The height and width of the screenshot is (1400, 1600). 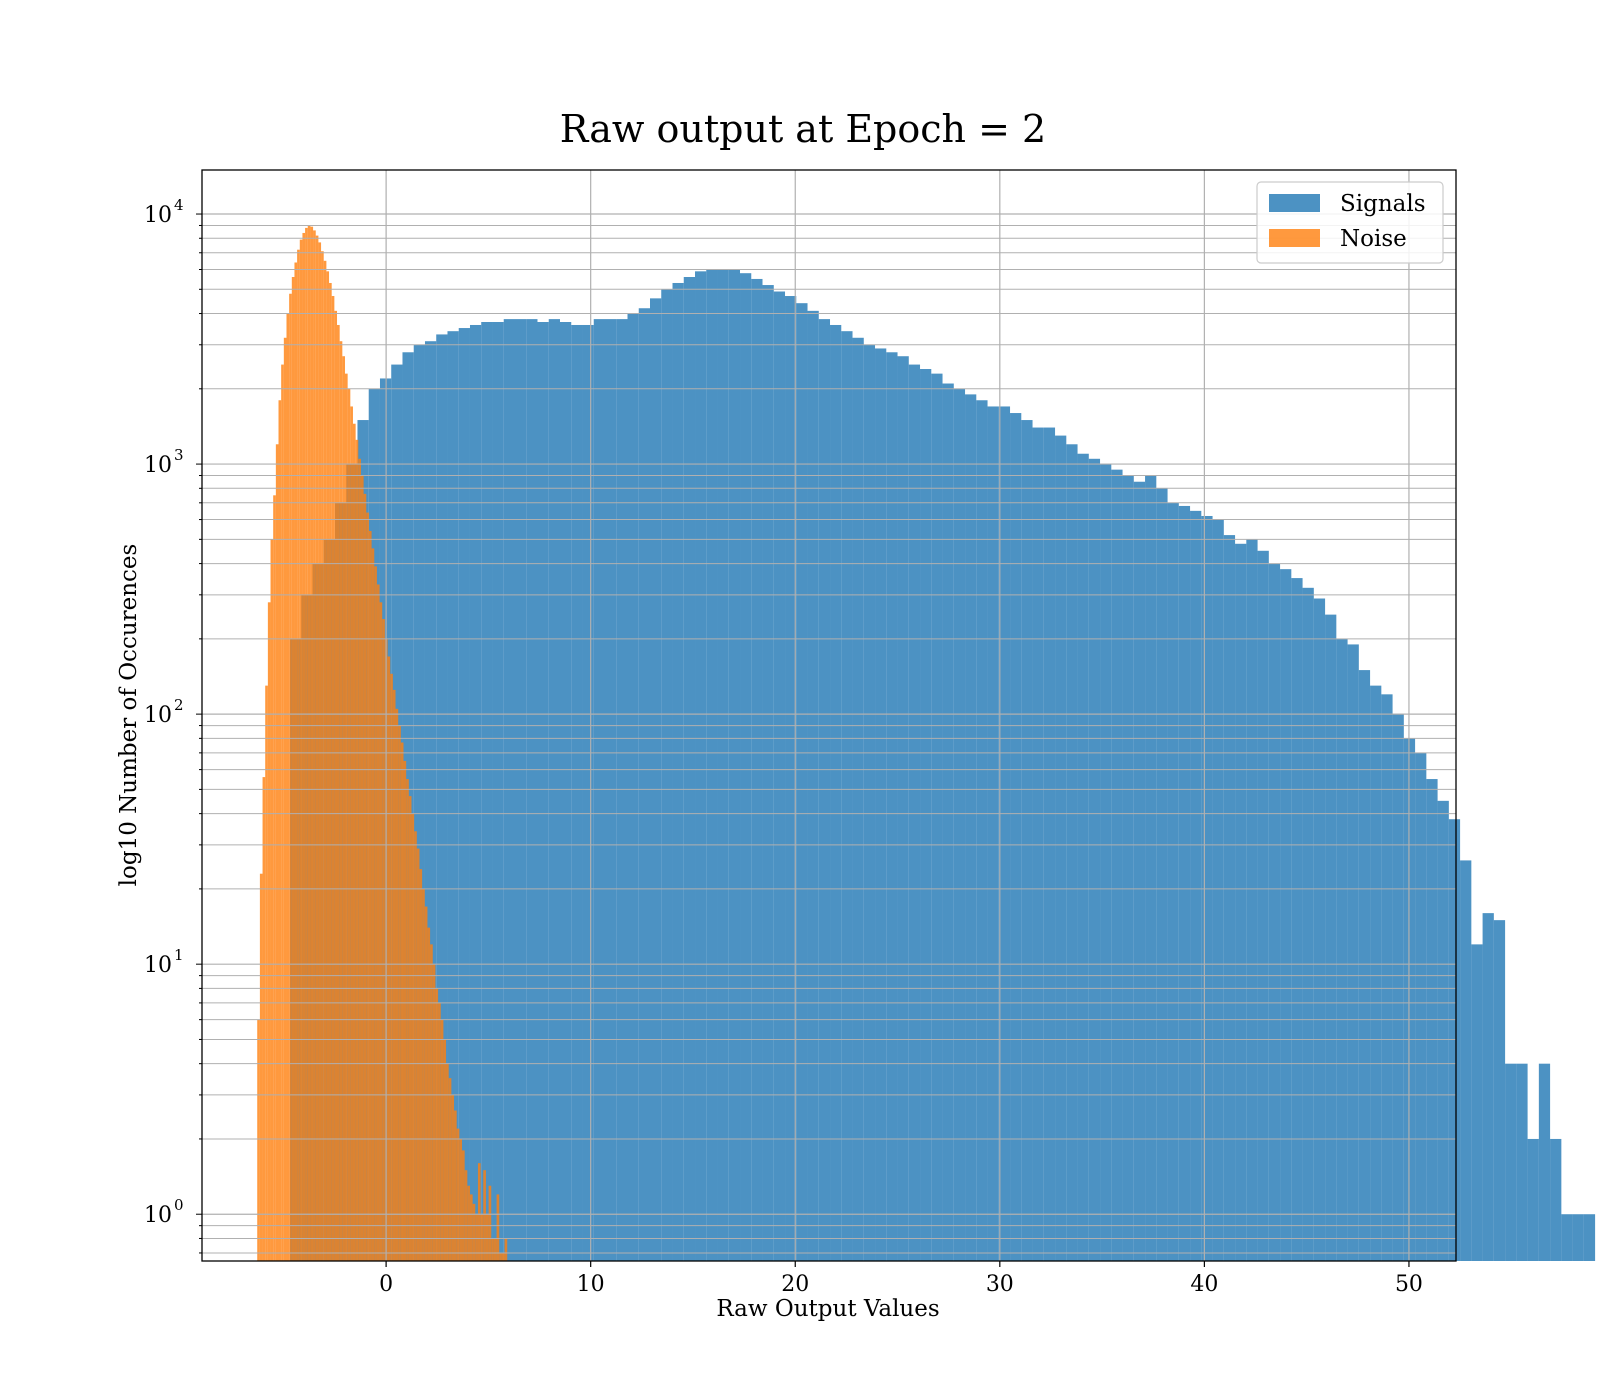 What do you see at coordinates (129, 715) in the screenshot?
I see `y-axis-label: log10 Number of Occurences` at bounding box center [129, 715].